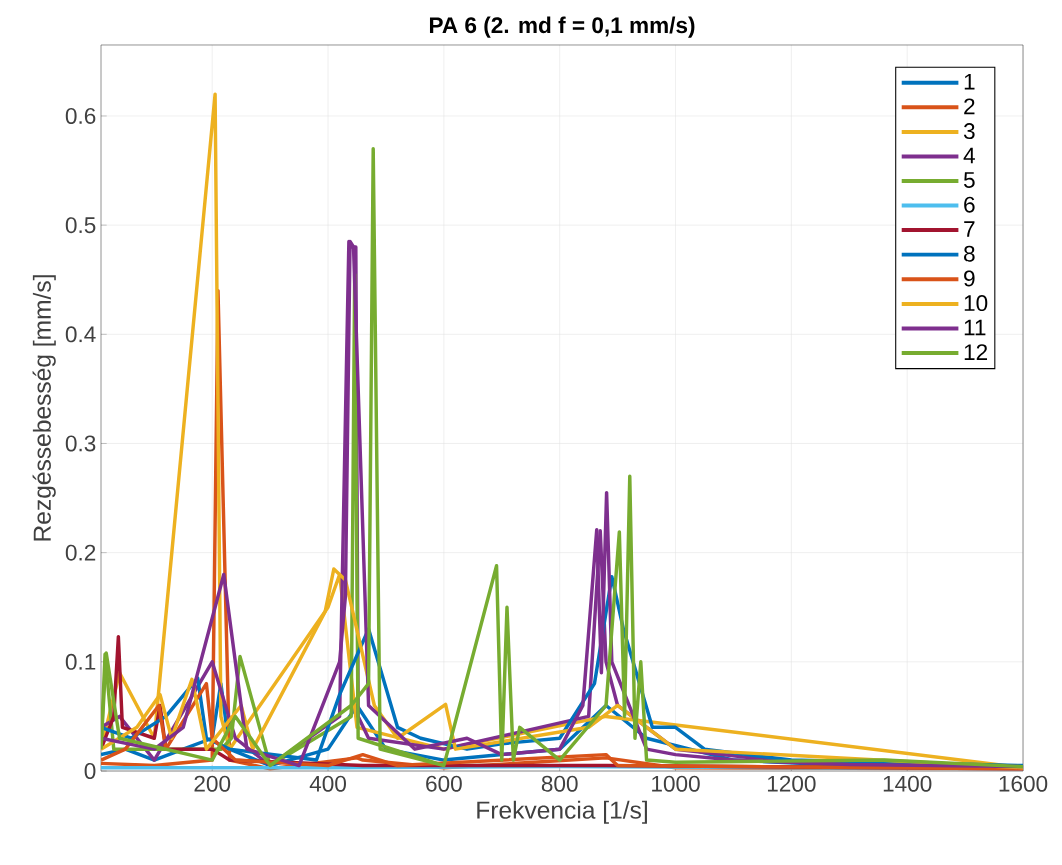  Describe the element at coordinates (969, 155) in the screenshot. I see `legend-label: 4` at that location.